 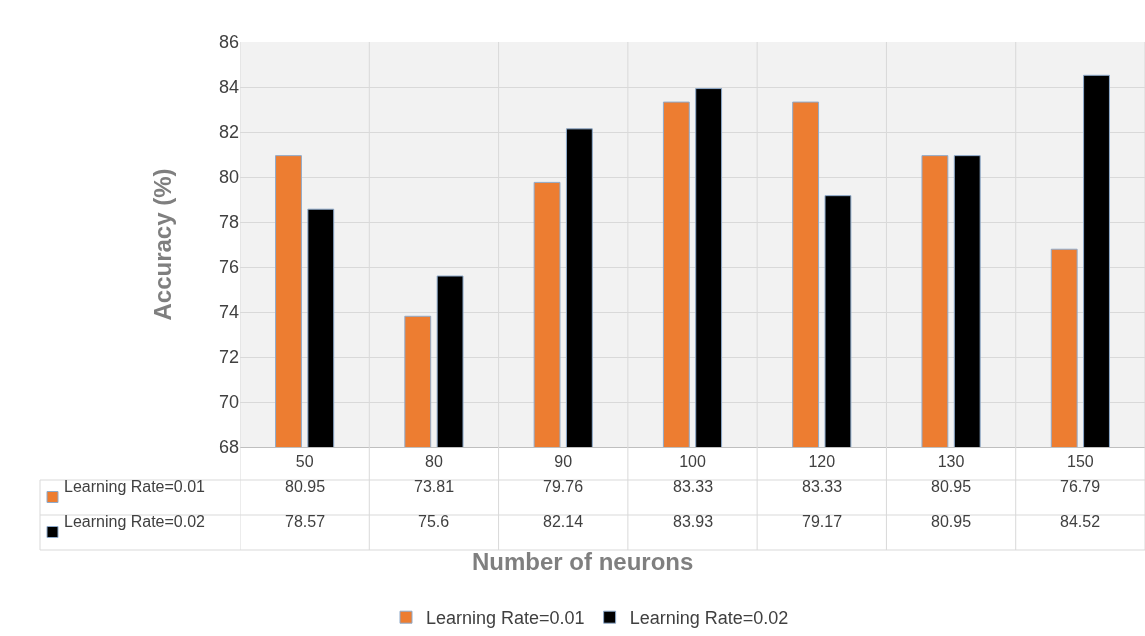 What do you see at coordinates (563, 462) in the screenshot?
I see `x-tick-label: 90` at bounding box center [563, 462].